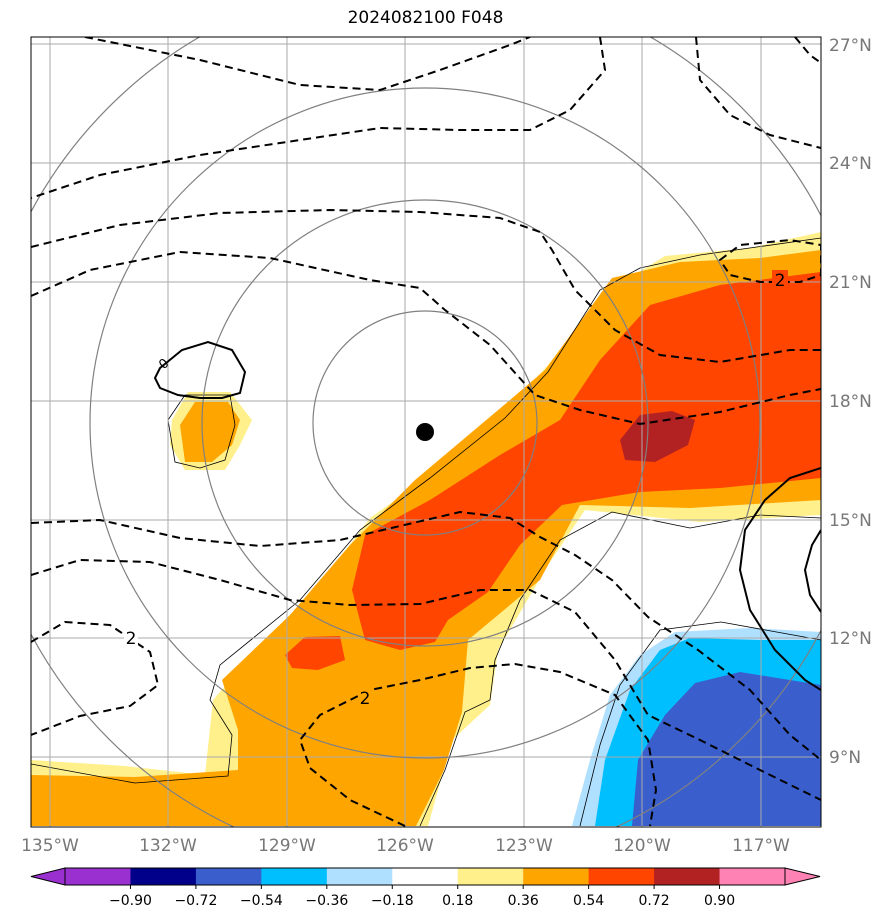  What do you see at coordinates (131, 639) in the screenshot?
I see `contour-label-2b: 2` at bounding box center [131, 639].